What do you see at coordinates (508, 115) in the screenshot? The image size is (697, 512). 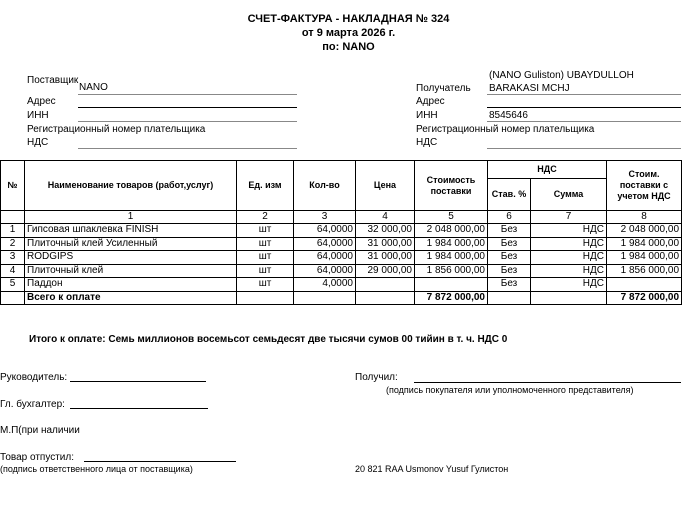 I see `recipient-inn: 8545646` at bounding box center [508, 115].